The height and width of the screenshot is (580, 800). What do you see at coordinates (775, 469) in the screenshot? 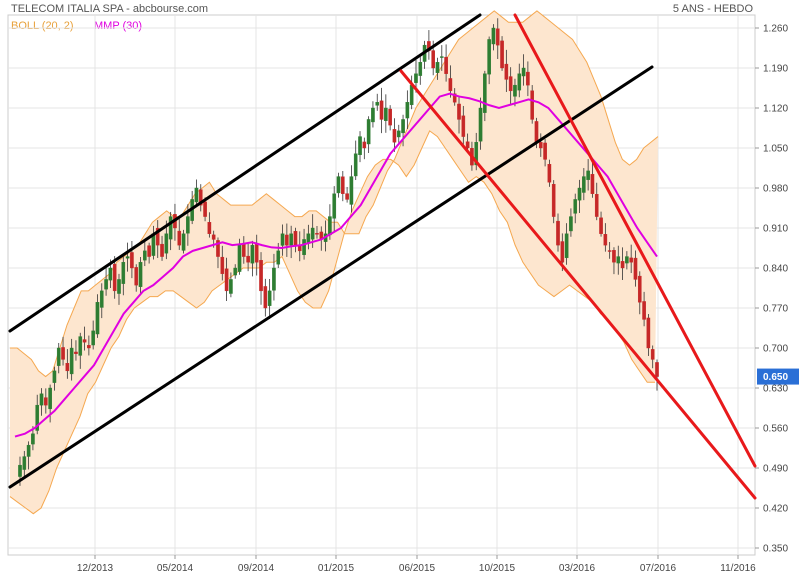
I see `y-tick-label: 0.490` at bounding box center [775, 469].